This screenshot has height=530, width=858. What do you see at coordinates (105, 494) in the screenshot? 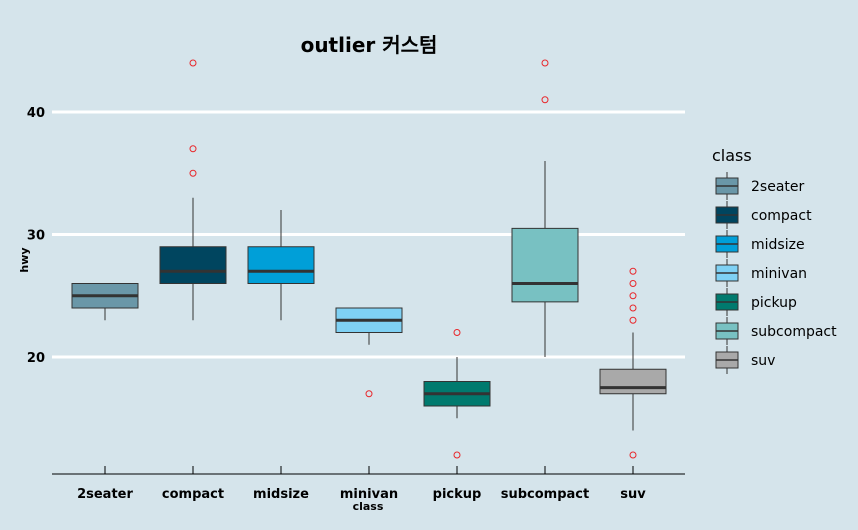
I see `x-tick-label-2seater: 2seater` at bounding box center [105, 494].